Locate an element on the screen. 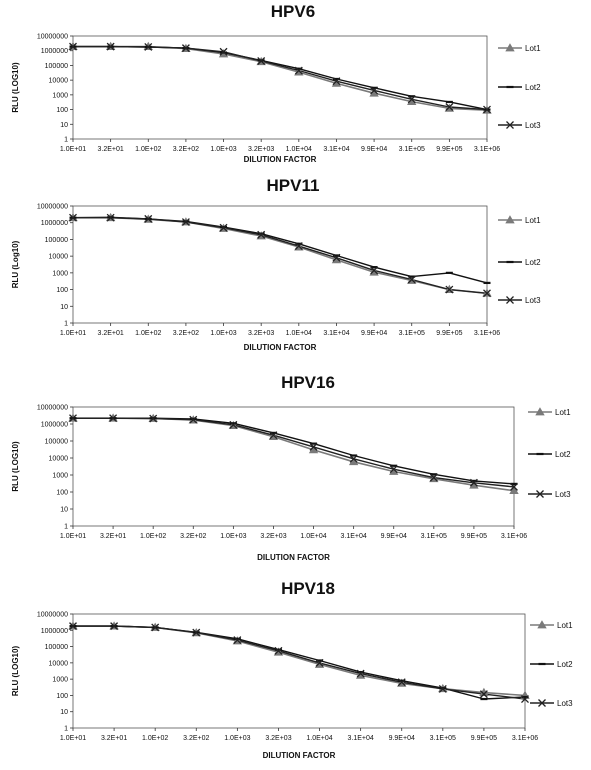 Image resolution: width=591 pixels, height=770 pixels. legend-label: Lot1 is located at coordinates (563, 412).